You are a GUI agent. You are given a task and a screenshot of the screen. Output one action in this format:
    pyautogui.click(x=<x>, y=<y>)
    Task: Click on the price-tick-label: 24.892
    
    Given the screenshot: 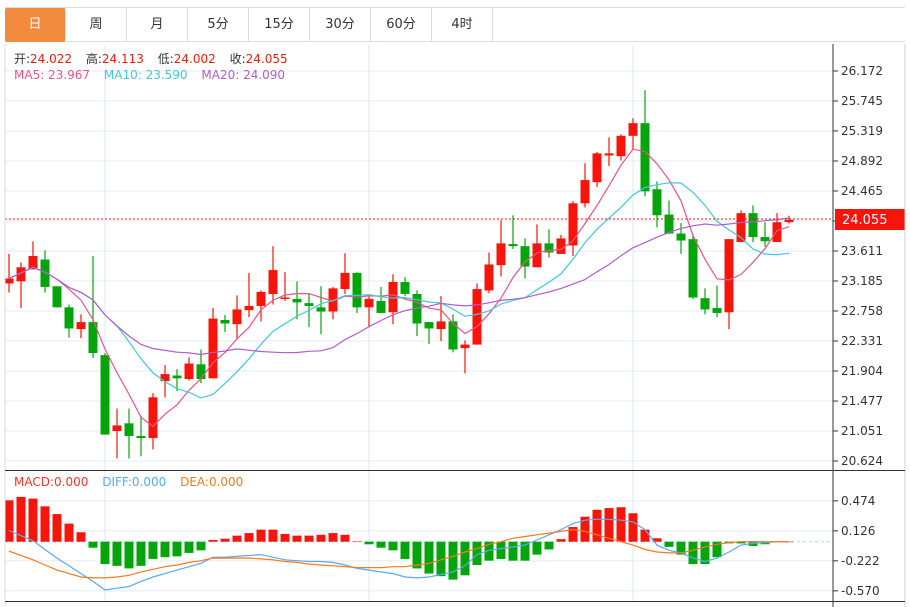 What is the action you would take?
    pyautogui.click(x=862, y=161)
    